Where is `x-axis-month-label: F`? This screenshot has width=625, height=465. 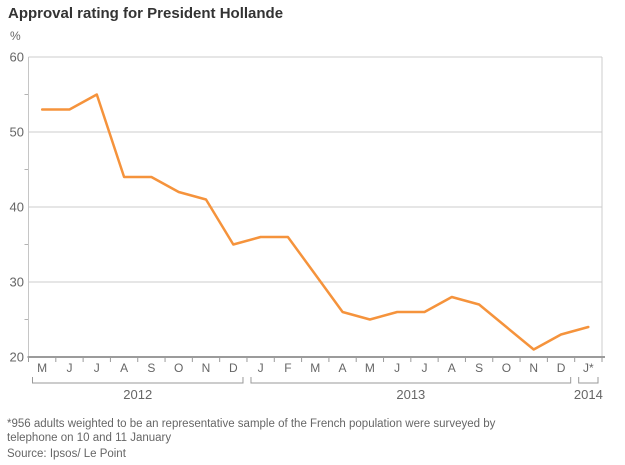 x-axis-month-label: F is located at coordinates (287, 368).